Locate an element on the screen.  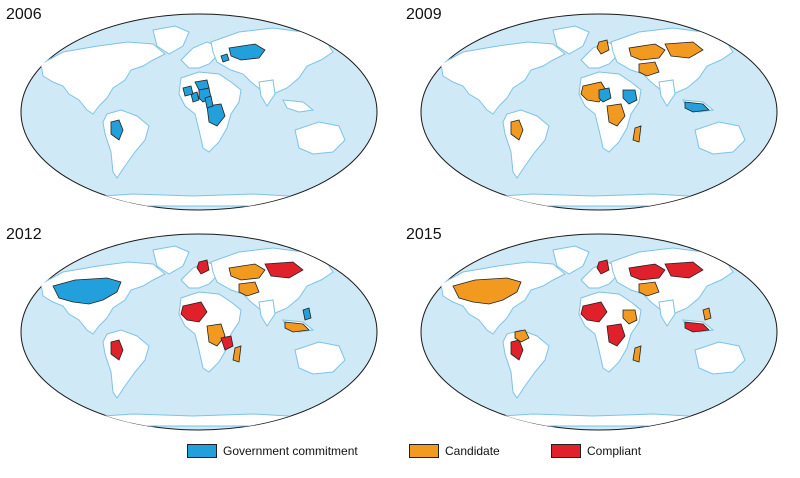
legend-label: Government commitment is located at coordinates (290, 451).